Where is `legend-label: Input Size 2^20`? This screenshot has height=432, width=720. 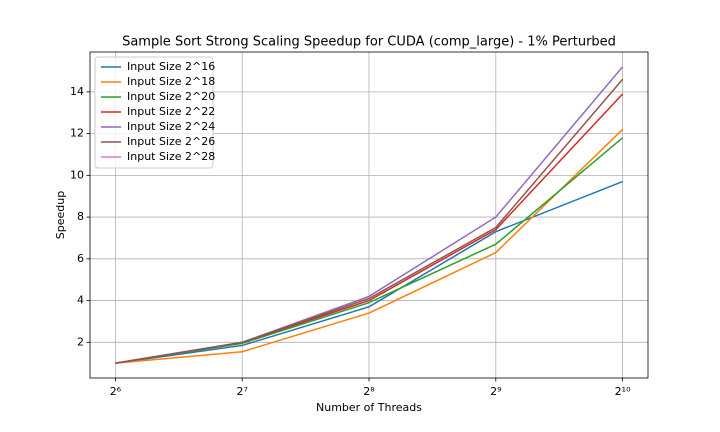
legend-label: Input Size 2^20 is located at coordinates (171, 96).